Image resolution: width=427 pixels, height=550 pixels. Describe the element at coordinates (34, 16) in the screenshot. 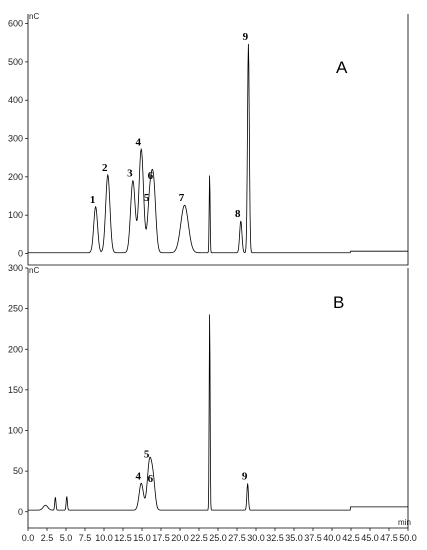

I see `panel-a-unit-label: nC` at that location.